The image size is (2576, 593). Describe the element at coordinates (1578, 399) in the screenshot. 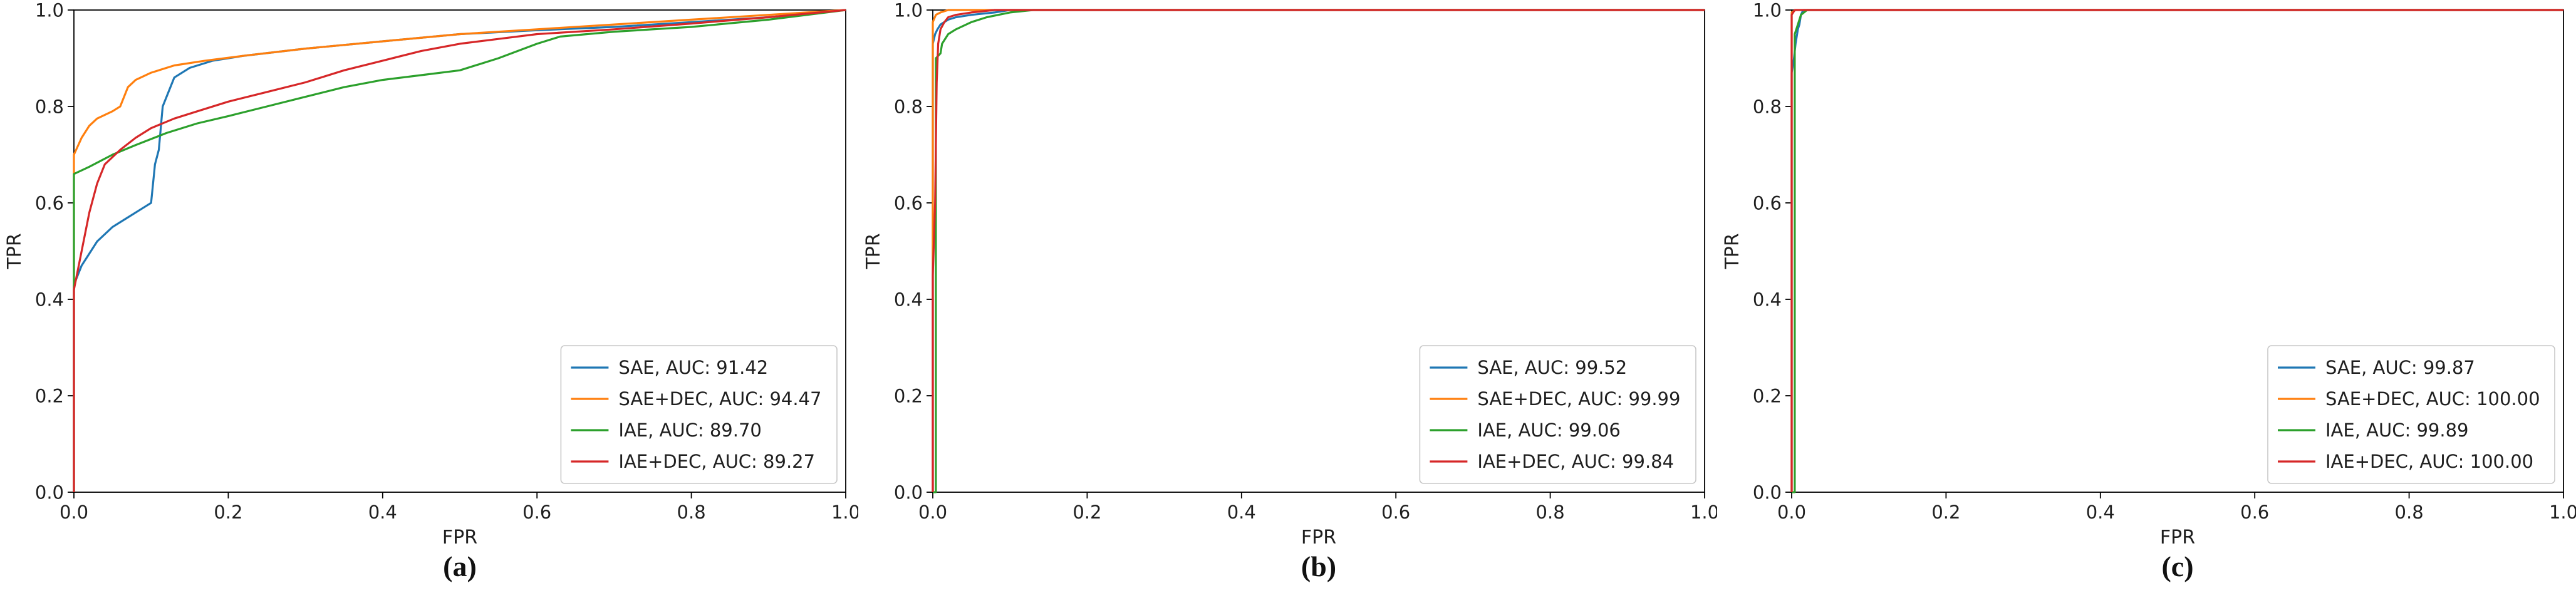

I see `legend-label-sae-dec: SAE+DEC, AUC: 99.99` at that location.